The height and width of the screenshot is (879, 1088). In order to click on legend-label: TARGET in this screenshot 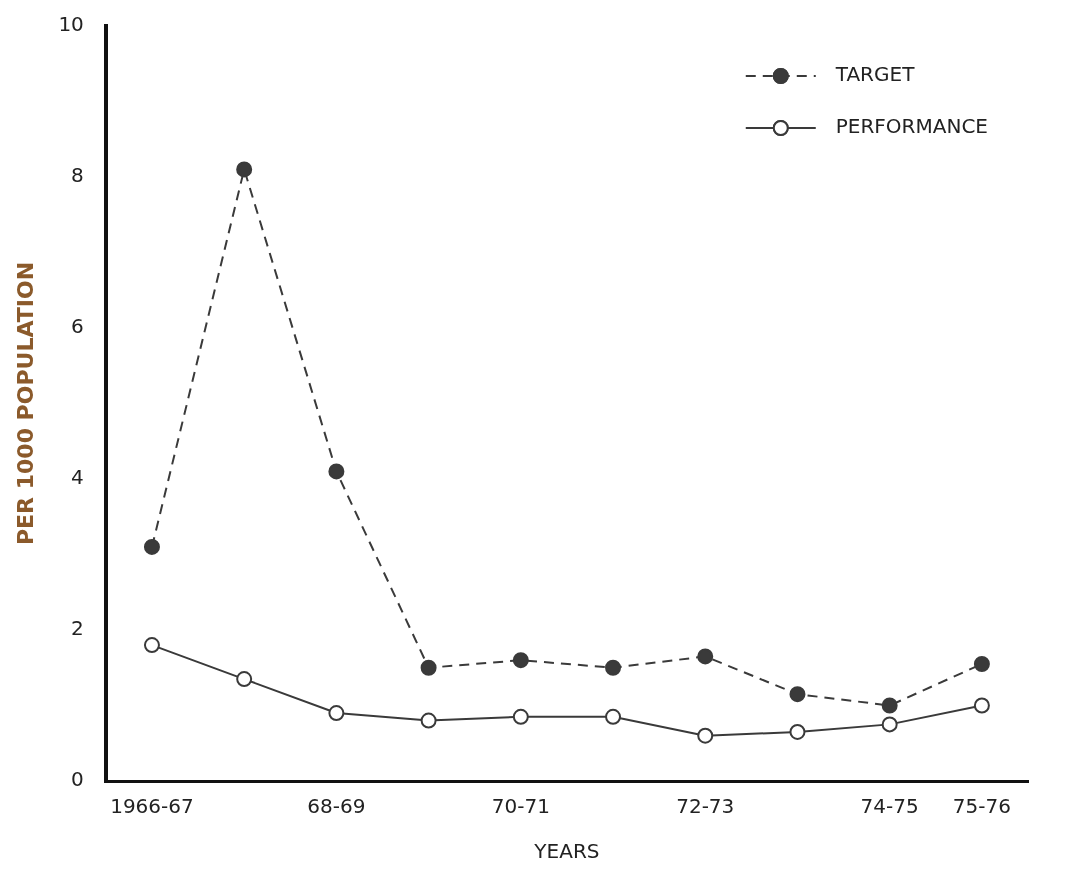, I will do `click(875, 74)`.